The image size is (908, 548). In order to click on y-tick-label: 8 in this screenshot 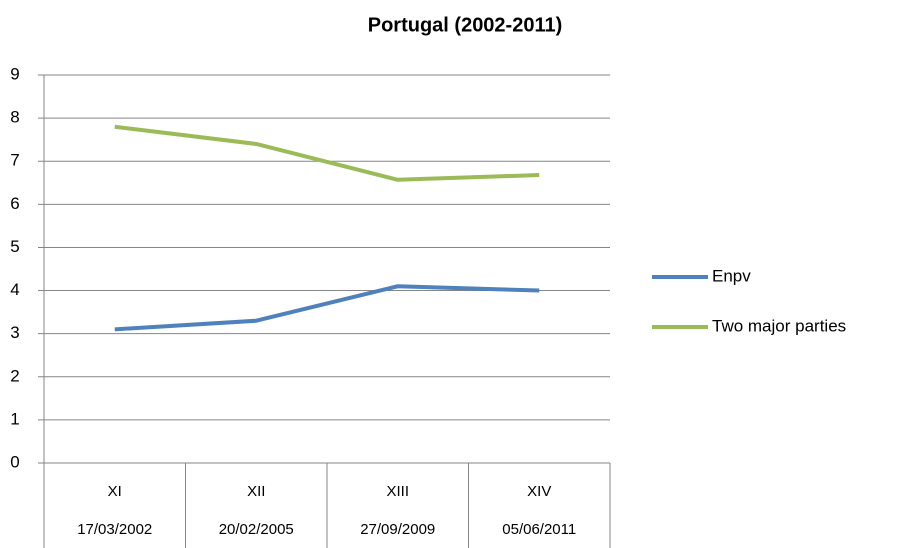, I will do `click(14, 117)`.